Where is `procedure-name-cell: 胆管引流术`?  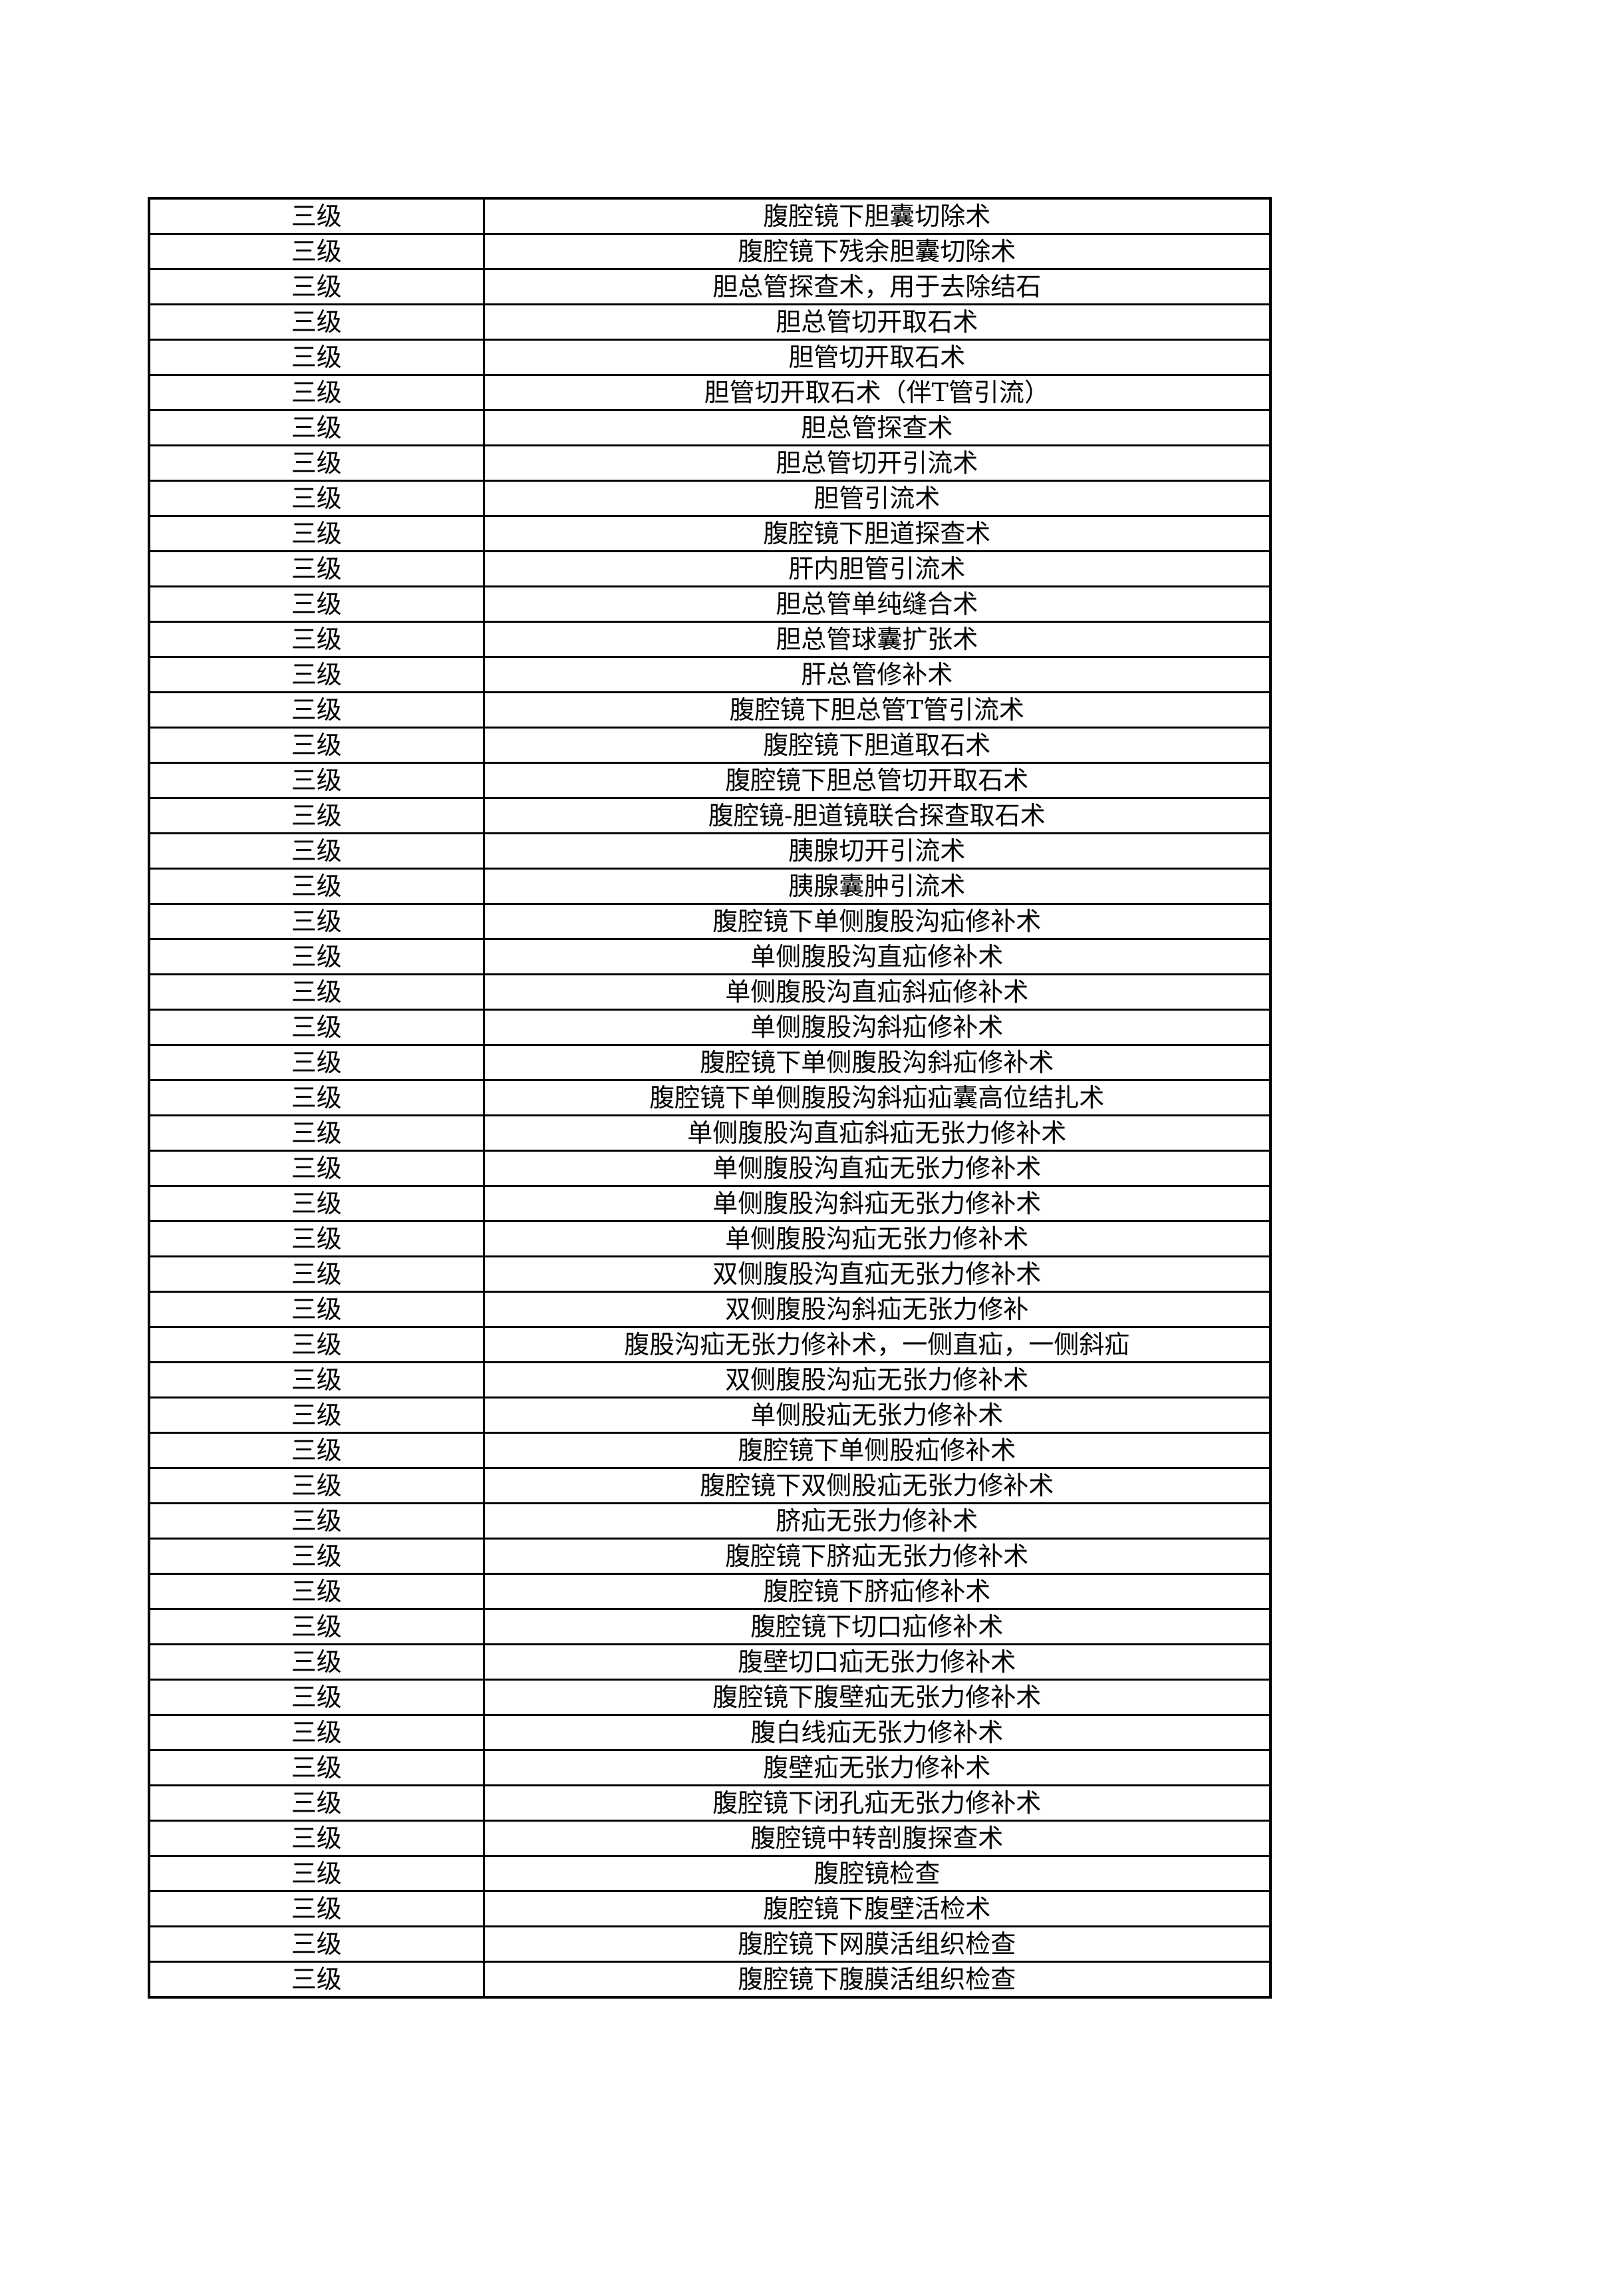
procedure-name-cell: 胆管引流术 is located at coordinates (877, 498).